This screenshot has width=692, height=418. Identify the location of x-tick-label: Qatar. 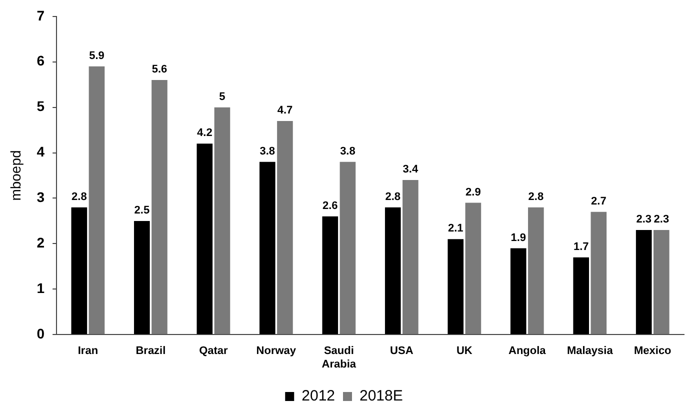
(214, 351).